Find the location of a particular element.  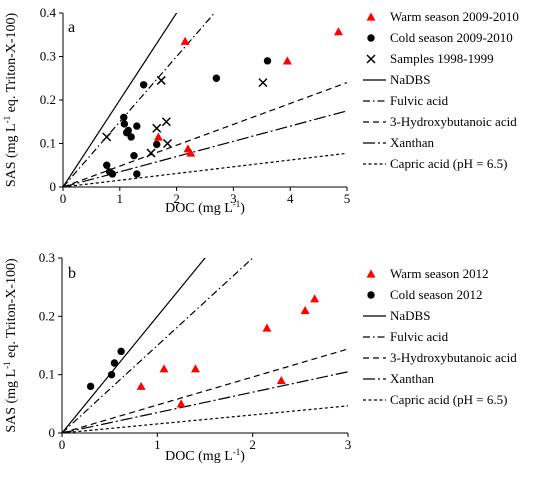

legend-label: Cold season 2012 is located at coordinates (436, 294).